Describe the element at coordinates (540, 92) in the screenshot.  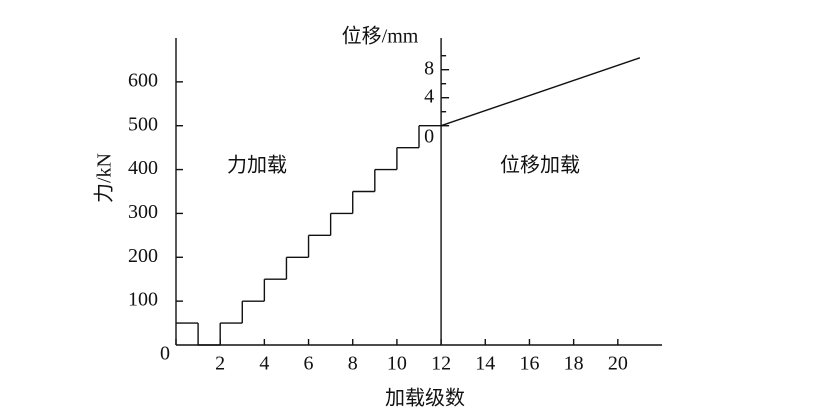
I see `displacement-line` at that location.